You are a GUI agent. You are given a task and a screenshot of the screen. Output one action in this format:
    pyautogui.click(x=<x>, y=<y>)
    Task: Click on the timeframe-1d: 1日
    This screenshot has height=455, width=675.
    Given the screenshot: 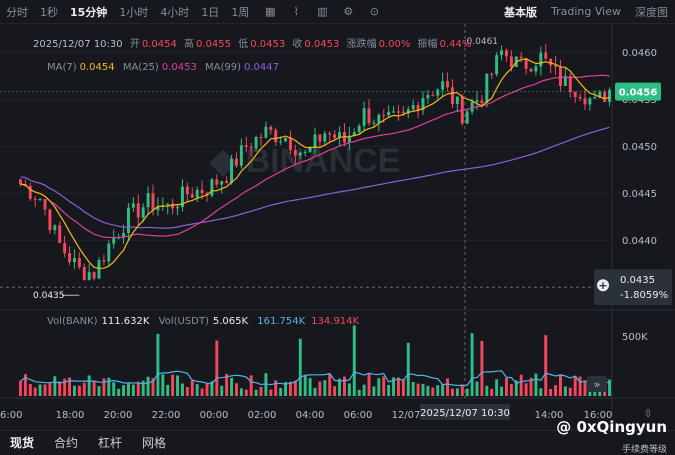 What is the action you would take?
    pyautogui.click(x=210, y=12)
    